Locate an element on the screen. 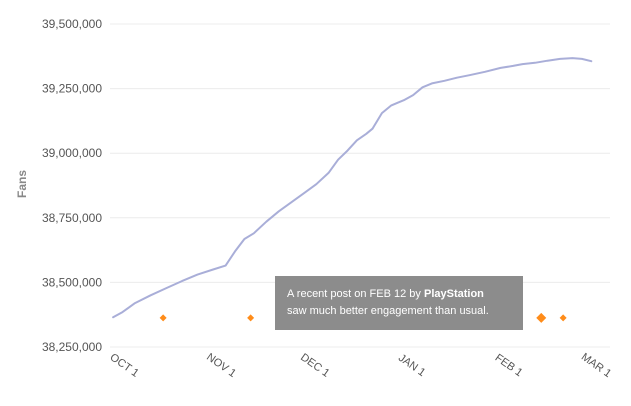 The height and width of the screenshot is (406, 631). x-tick-label: NOV 1 is located at coordinates (221, 365).